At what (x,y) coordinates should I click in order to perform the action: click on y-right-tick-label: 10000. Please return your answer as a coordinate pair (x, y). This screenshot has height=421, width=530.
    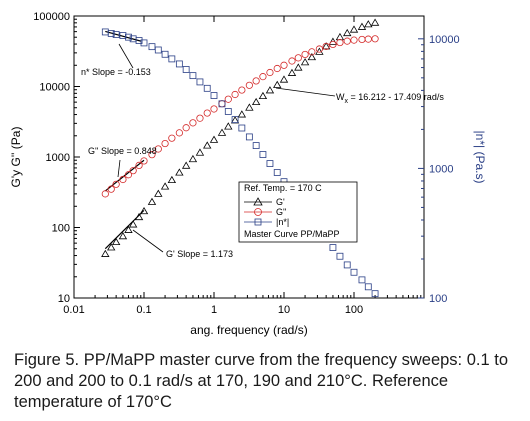
    Looking at the image, I should click on (444, 40).